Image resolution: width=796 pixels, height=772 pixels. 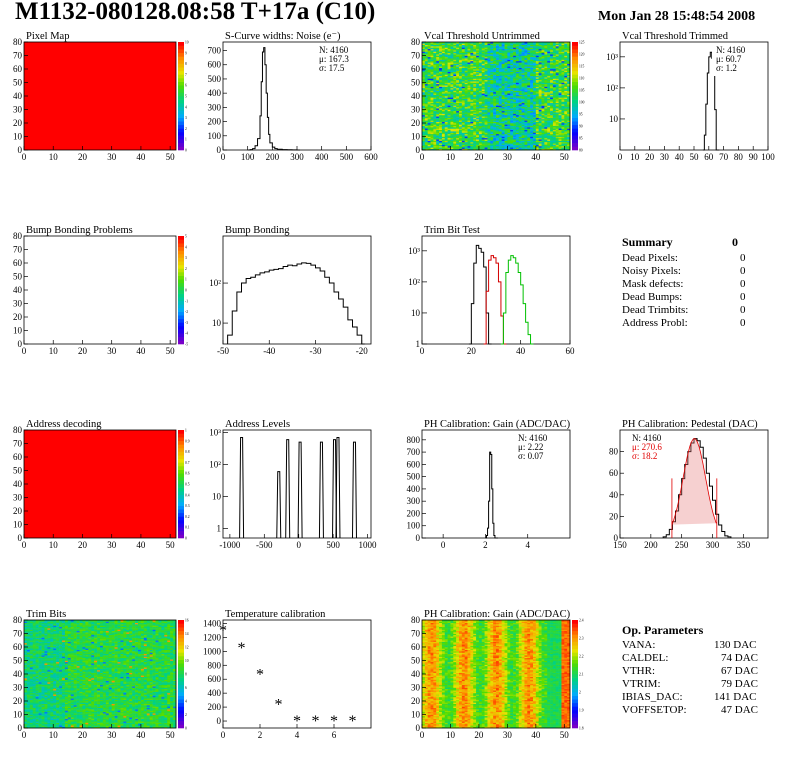 What do you see at coordinates (612, 57) in the screenshot?
I see `y-tick-label: 10³` at bounding box center [612, 57].